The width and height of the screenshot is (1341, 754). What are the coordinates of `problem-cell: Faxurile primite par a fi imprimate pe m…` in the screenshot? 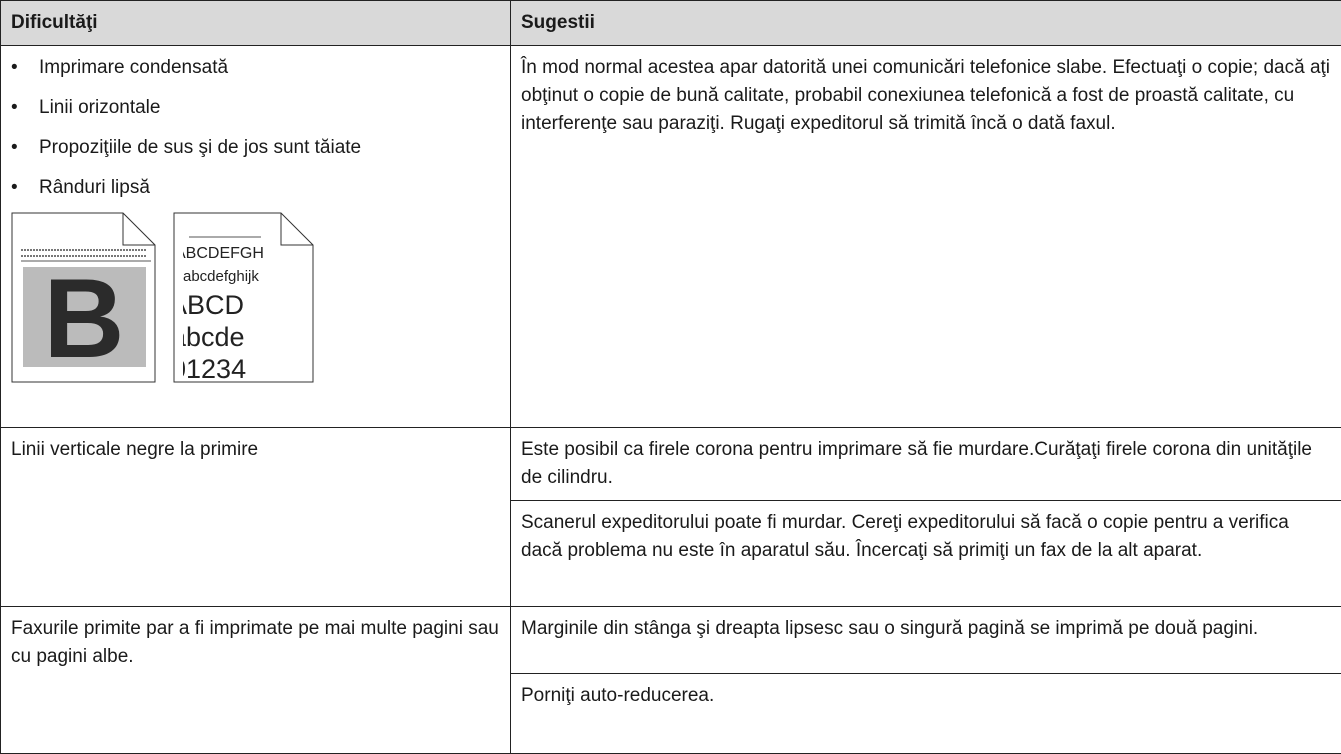 It's located at (256, 680).